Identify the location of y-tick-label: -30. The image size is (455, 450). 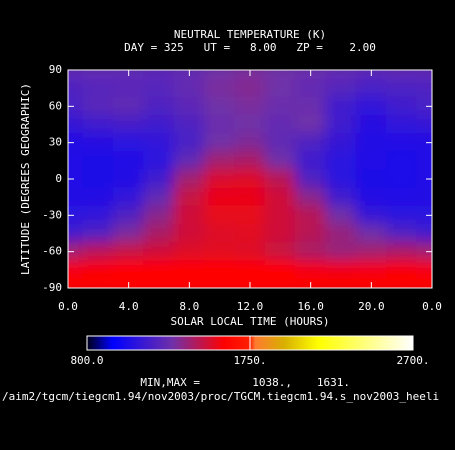
(52, 214).